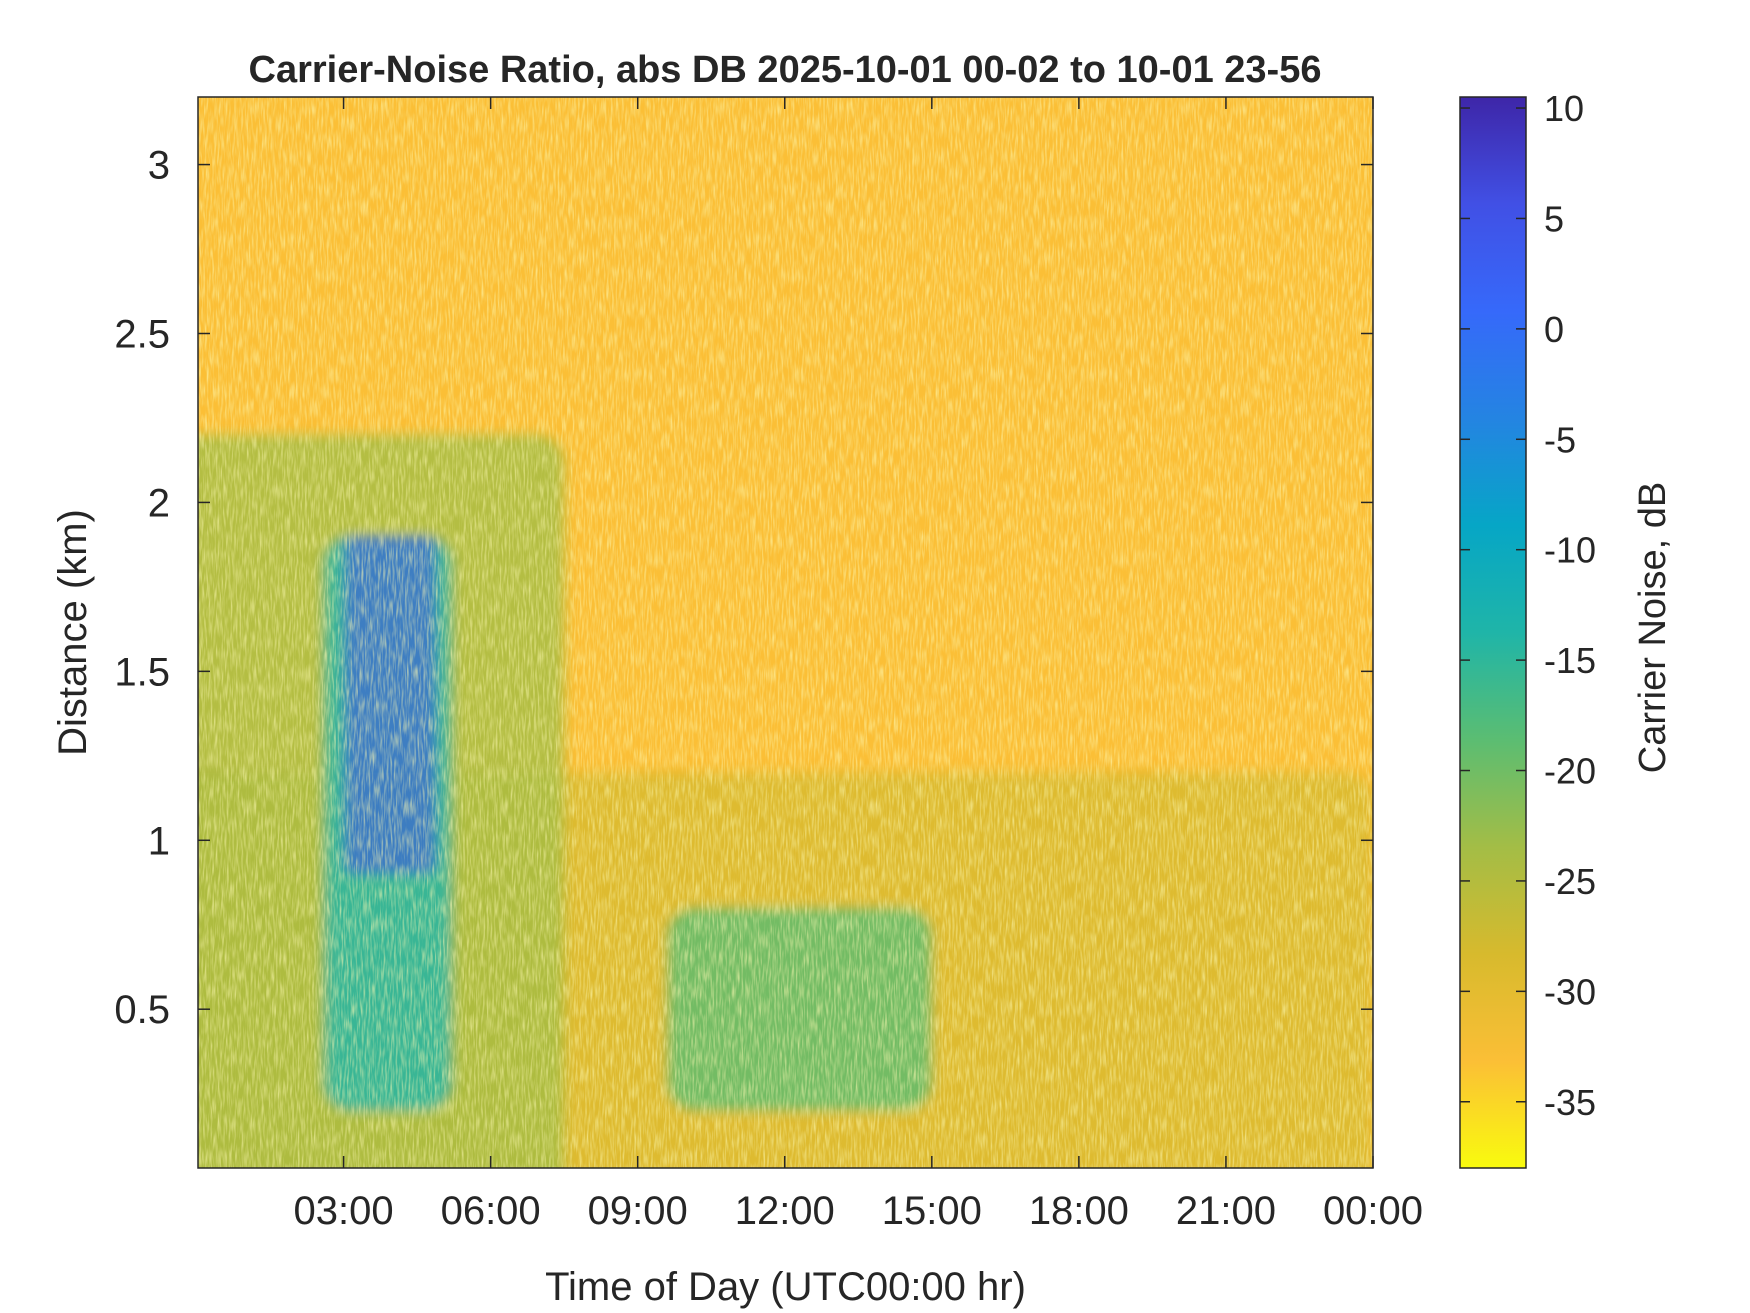 This screenshot has height=1313, width=1750. What do you see at coordinates (1570, 550) in the screenshot?
I see `colorbar-tick-label: -10` at bounding box center [1570, 550].